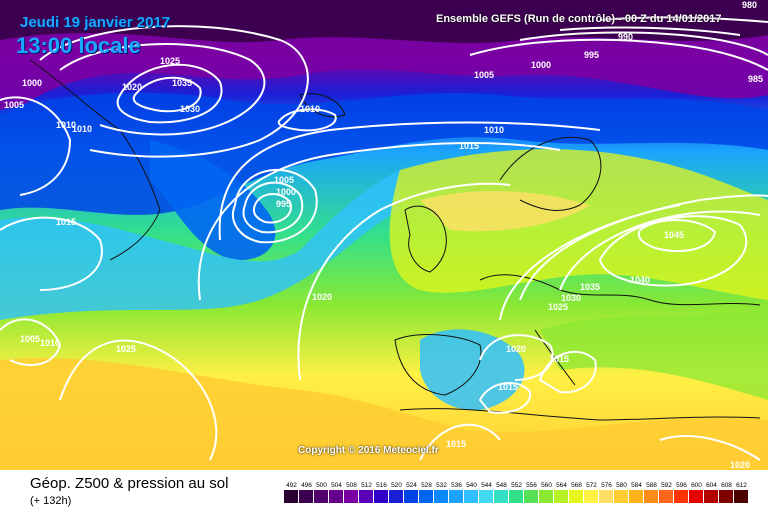 This screenshot has height=512, width=768. Describe the element at coordinates (336, 485) in the screenshot. I see `legend-label: 504` at that location.